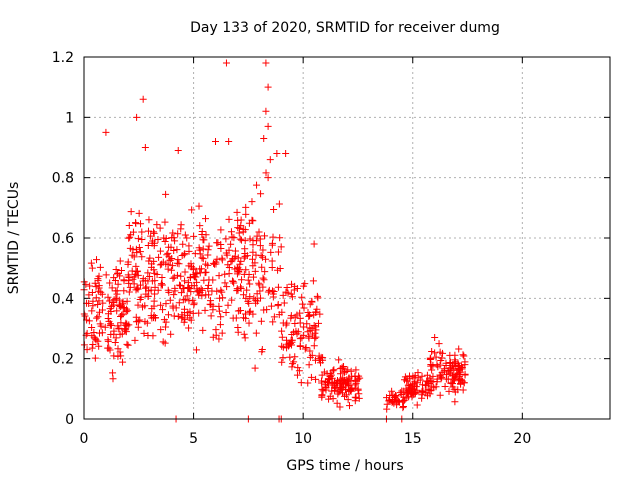 The height and width of the screenshot is (480, 640). Describe the element at coordinates (14, 238) in the screenshot. I see `y-axis-label: SRMTID / TECUs` at that location.